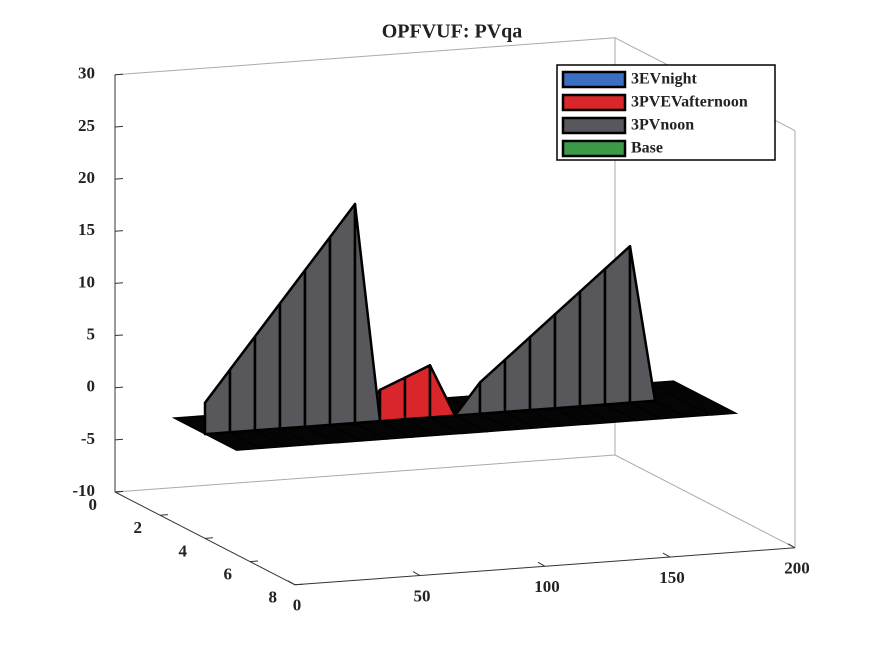 Image resolution: width=875 pixels, height=661 pixels. Describe the element at coordinates (422, 595) in the screenshot. I see `x-tick-label: 50` at that location.